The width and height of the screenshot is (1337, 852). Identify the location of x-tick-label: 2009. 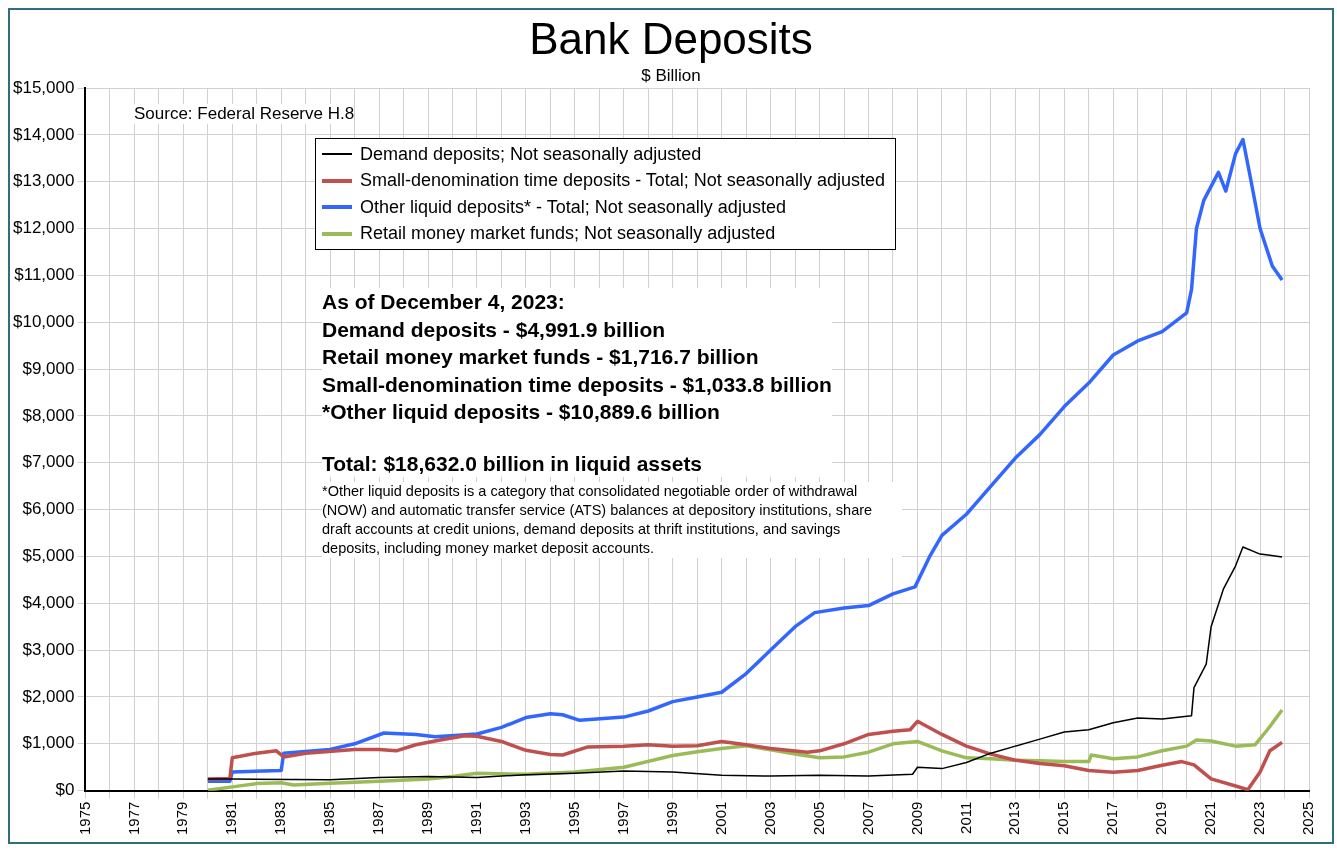
(916, 818).